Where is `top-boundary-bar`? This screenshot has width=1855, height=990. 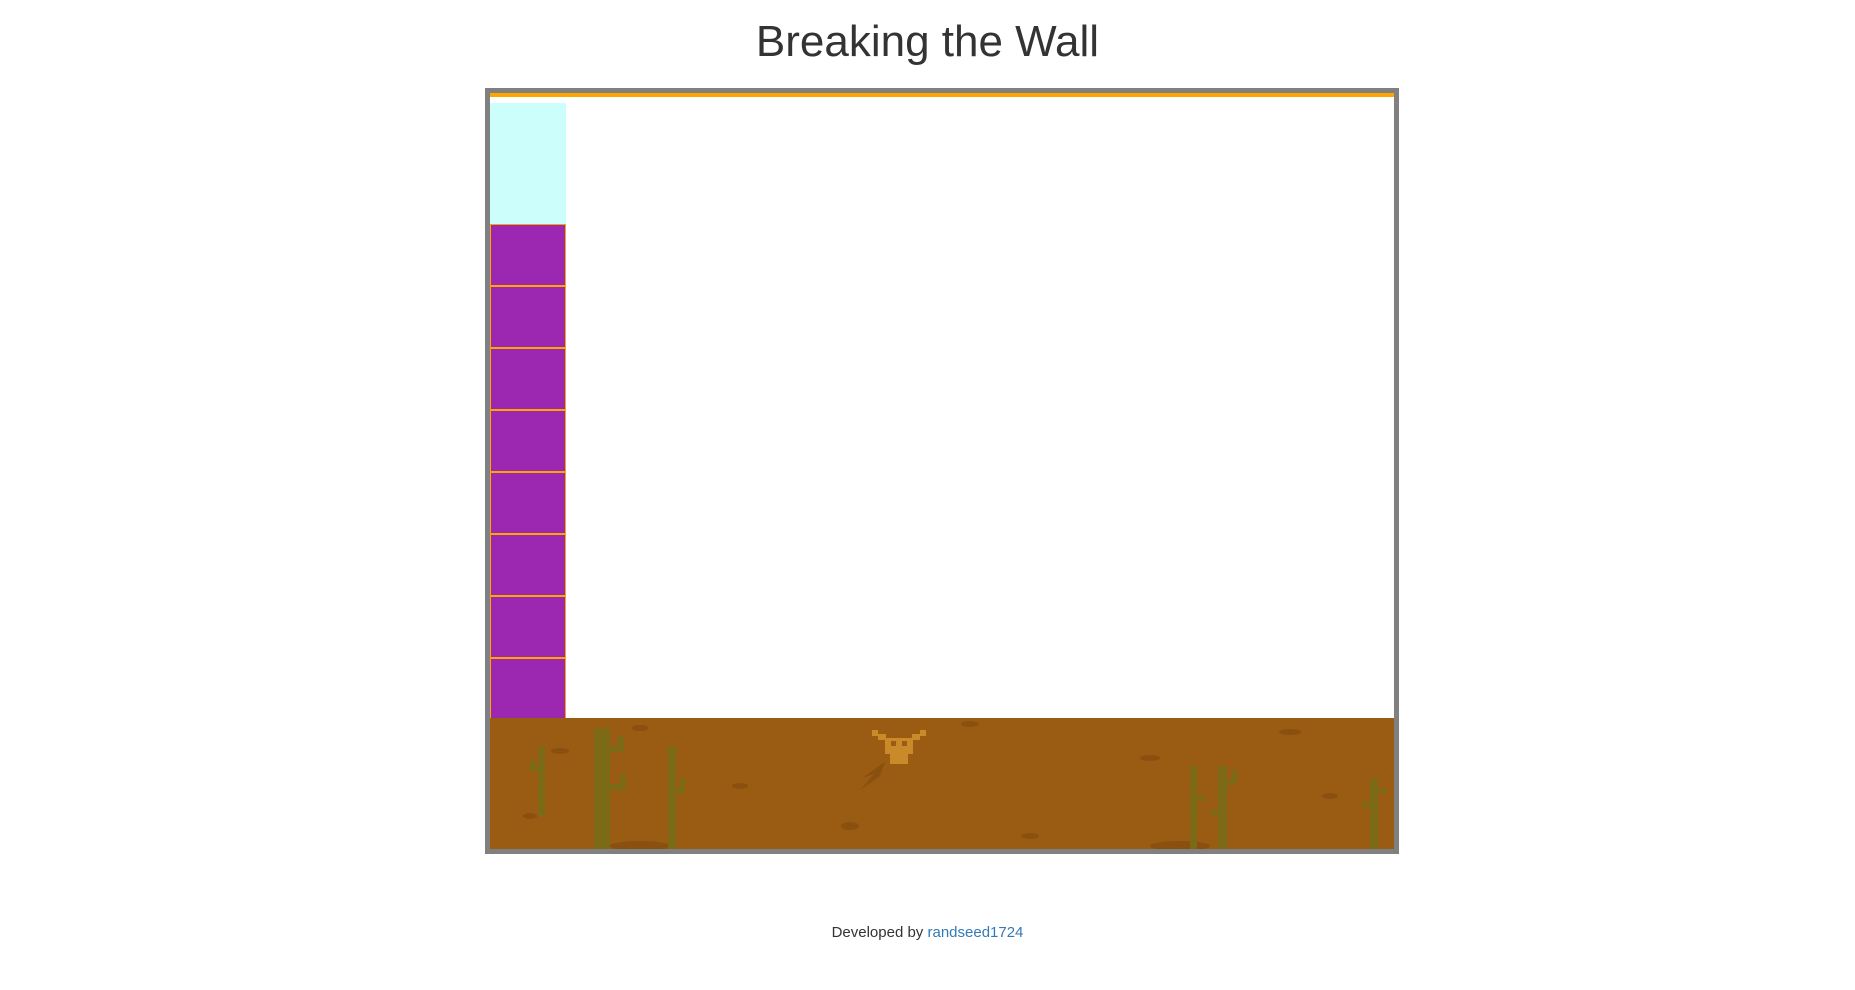
top-boundary-bar is located at coordinates (942, 95).